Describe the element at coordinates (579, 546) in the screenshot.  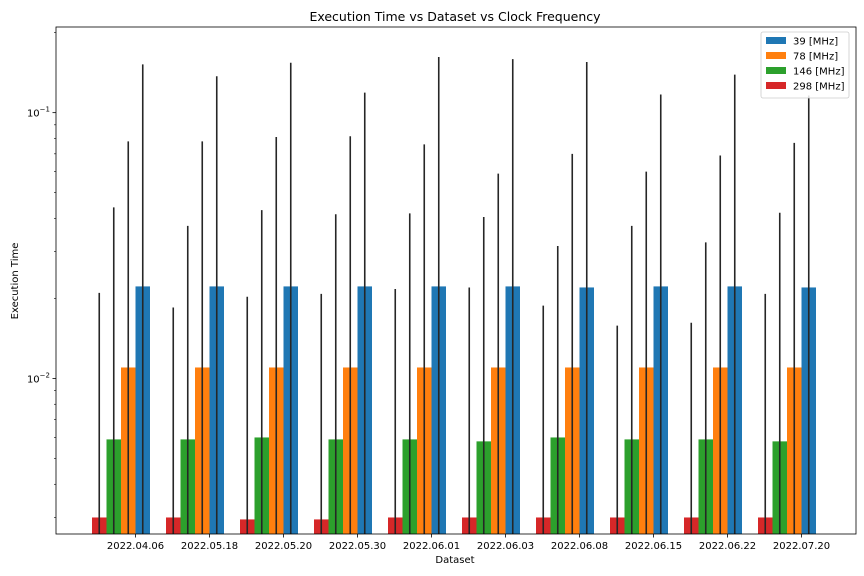
I see `x-tick-label: 2022.06.08` at that location.